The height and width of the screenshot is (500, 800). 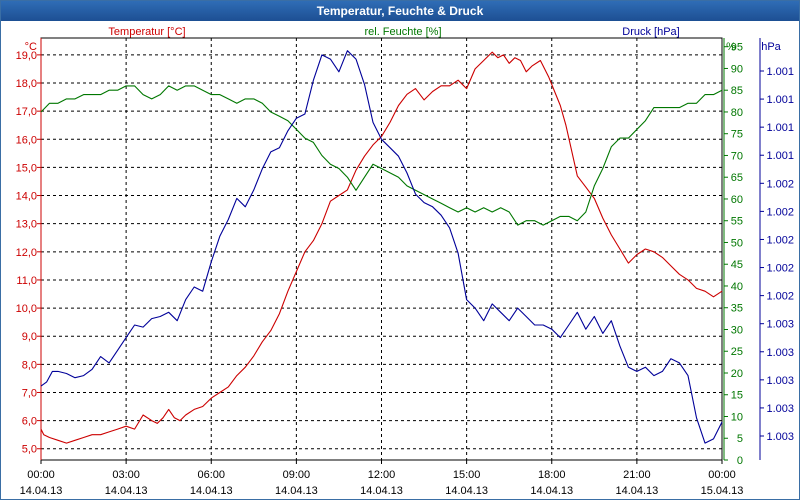 I want to click on temperature-tick-label: 15,0, so click(x=26, y=168).